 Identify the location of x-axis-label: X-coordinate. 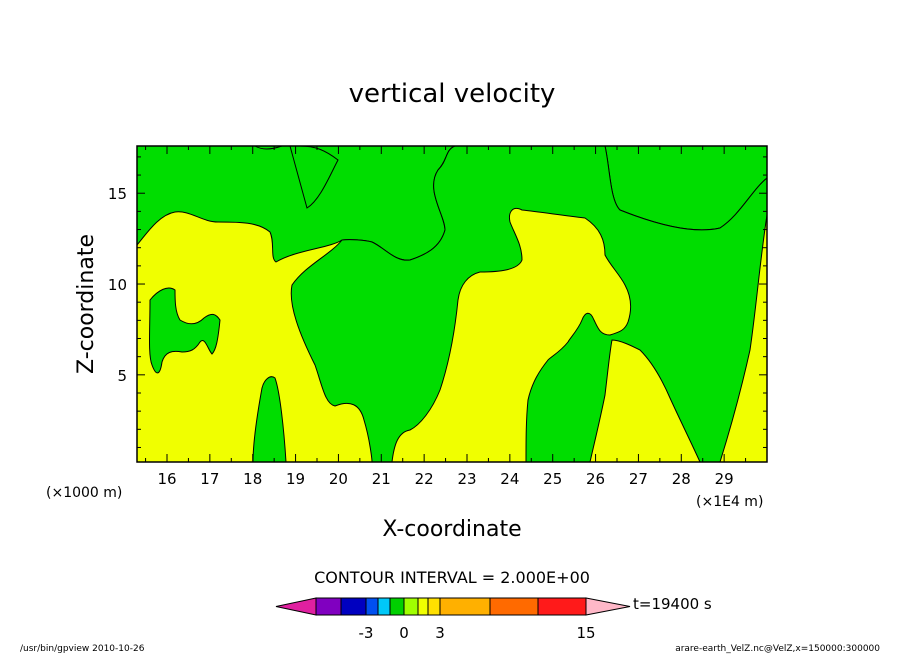
(451, 529).